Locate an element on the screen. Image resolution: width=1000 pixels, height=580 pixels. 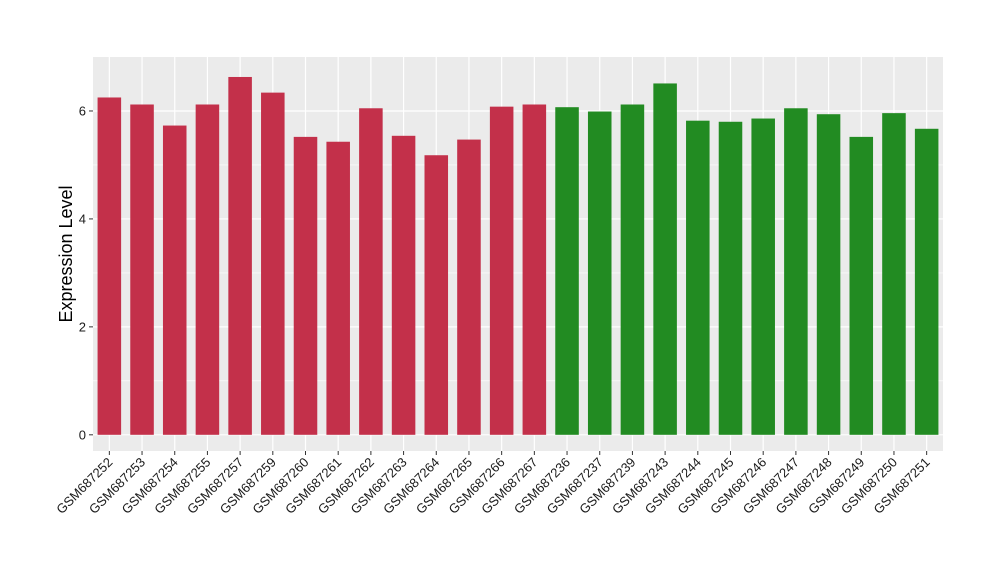
bar-GSM687264 is located at coordinates (436, 295).